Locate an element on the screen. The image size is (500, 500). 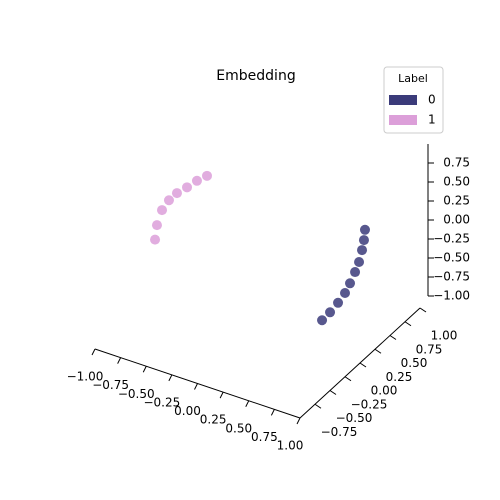
y-tick-label: 0.00 is located at coordinates (384, 391).